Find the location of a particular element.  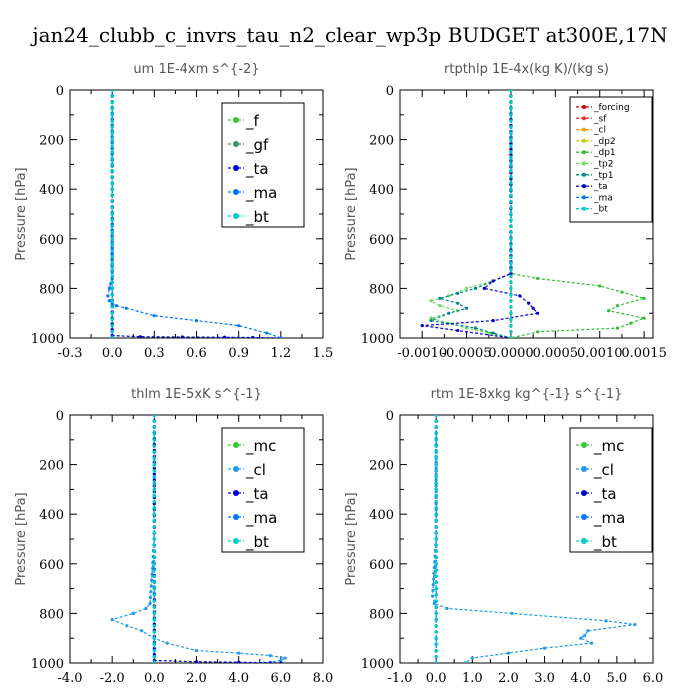

x-tick-label: 0.0010 is located at coordinates (600, 353).